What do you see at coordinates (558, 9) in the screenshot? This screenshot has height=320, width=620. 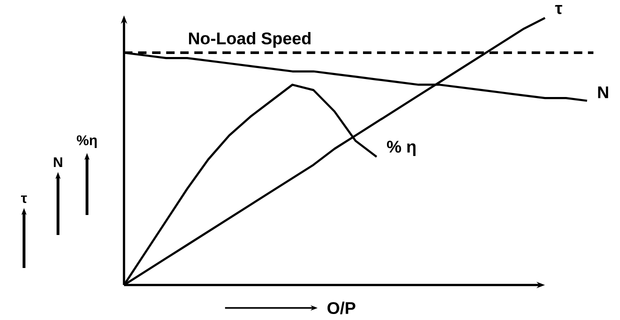 I see `series-label: τ` at bounding box center [558, 9].